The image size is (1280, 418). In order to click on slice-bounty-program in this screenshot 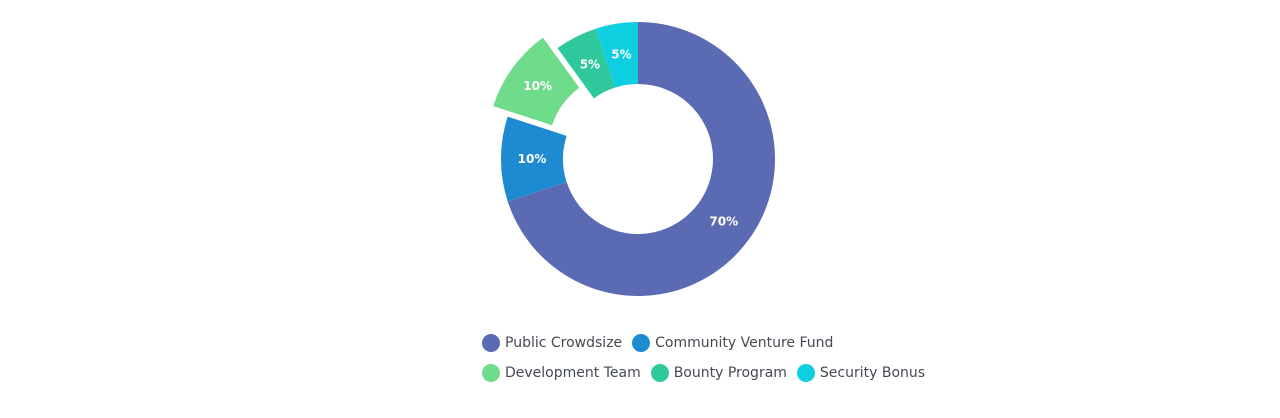, I will do `click(586, 63)`.